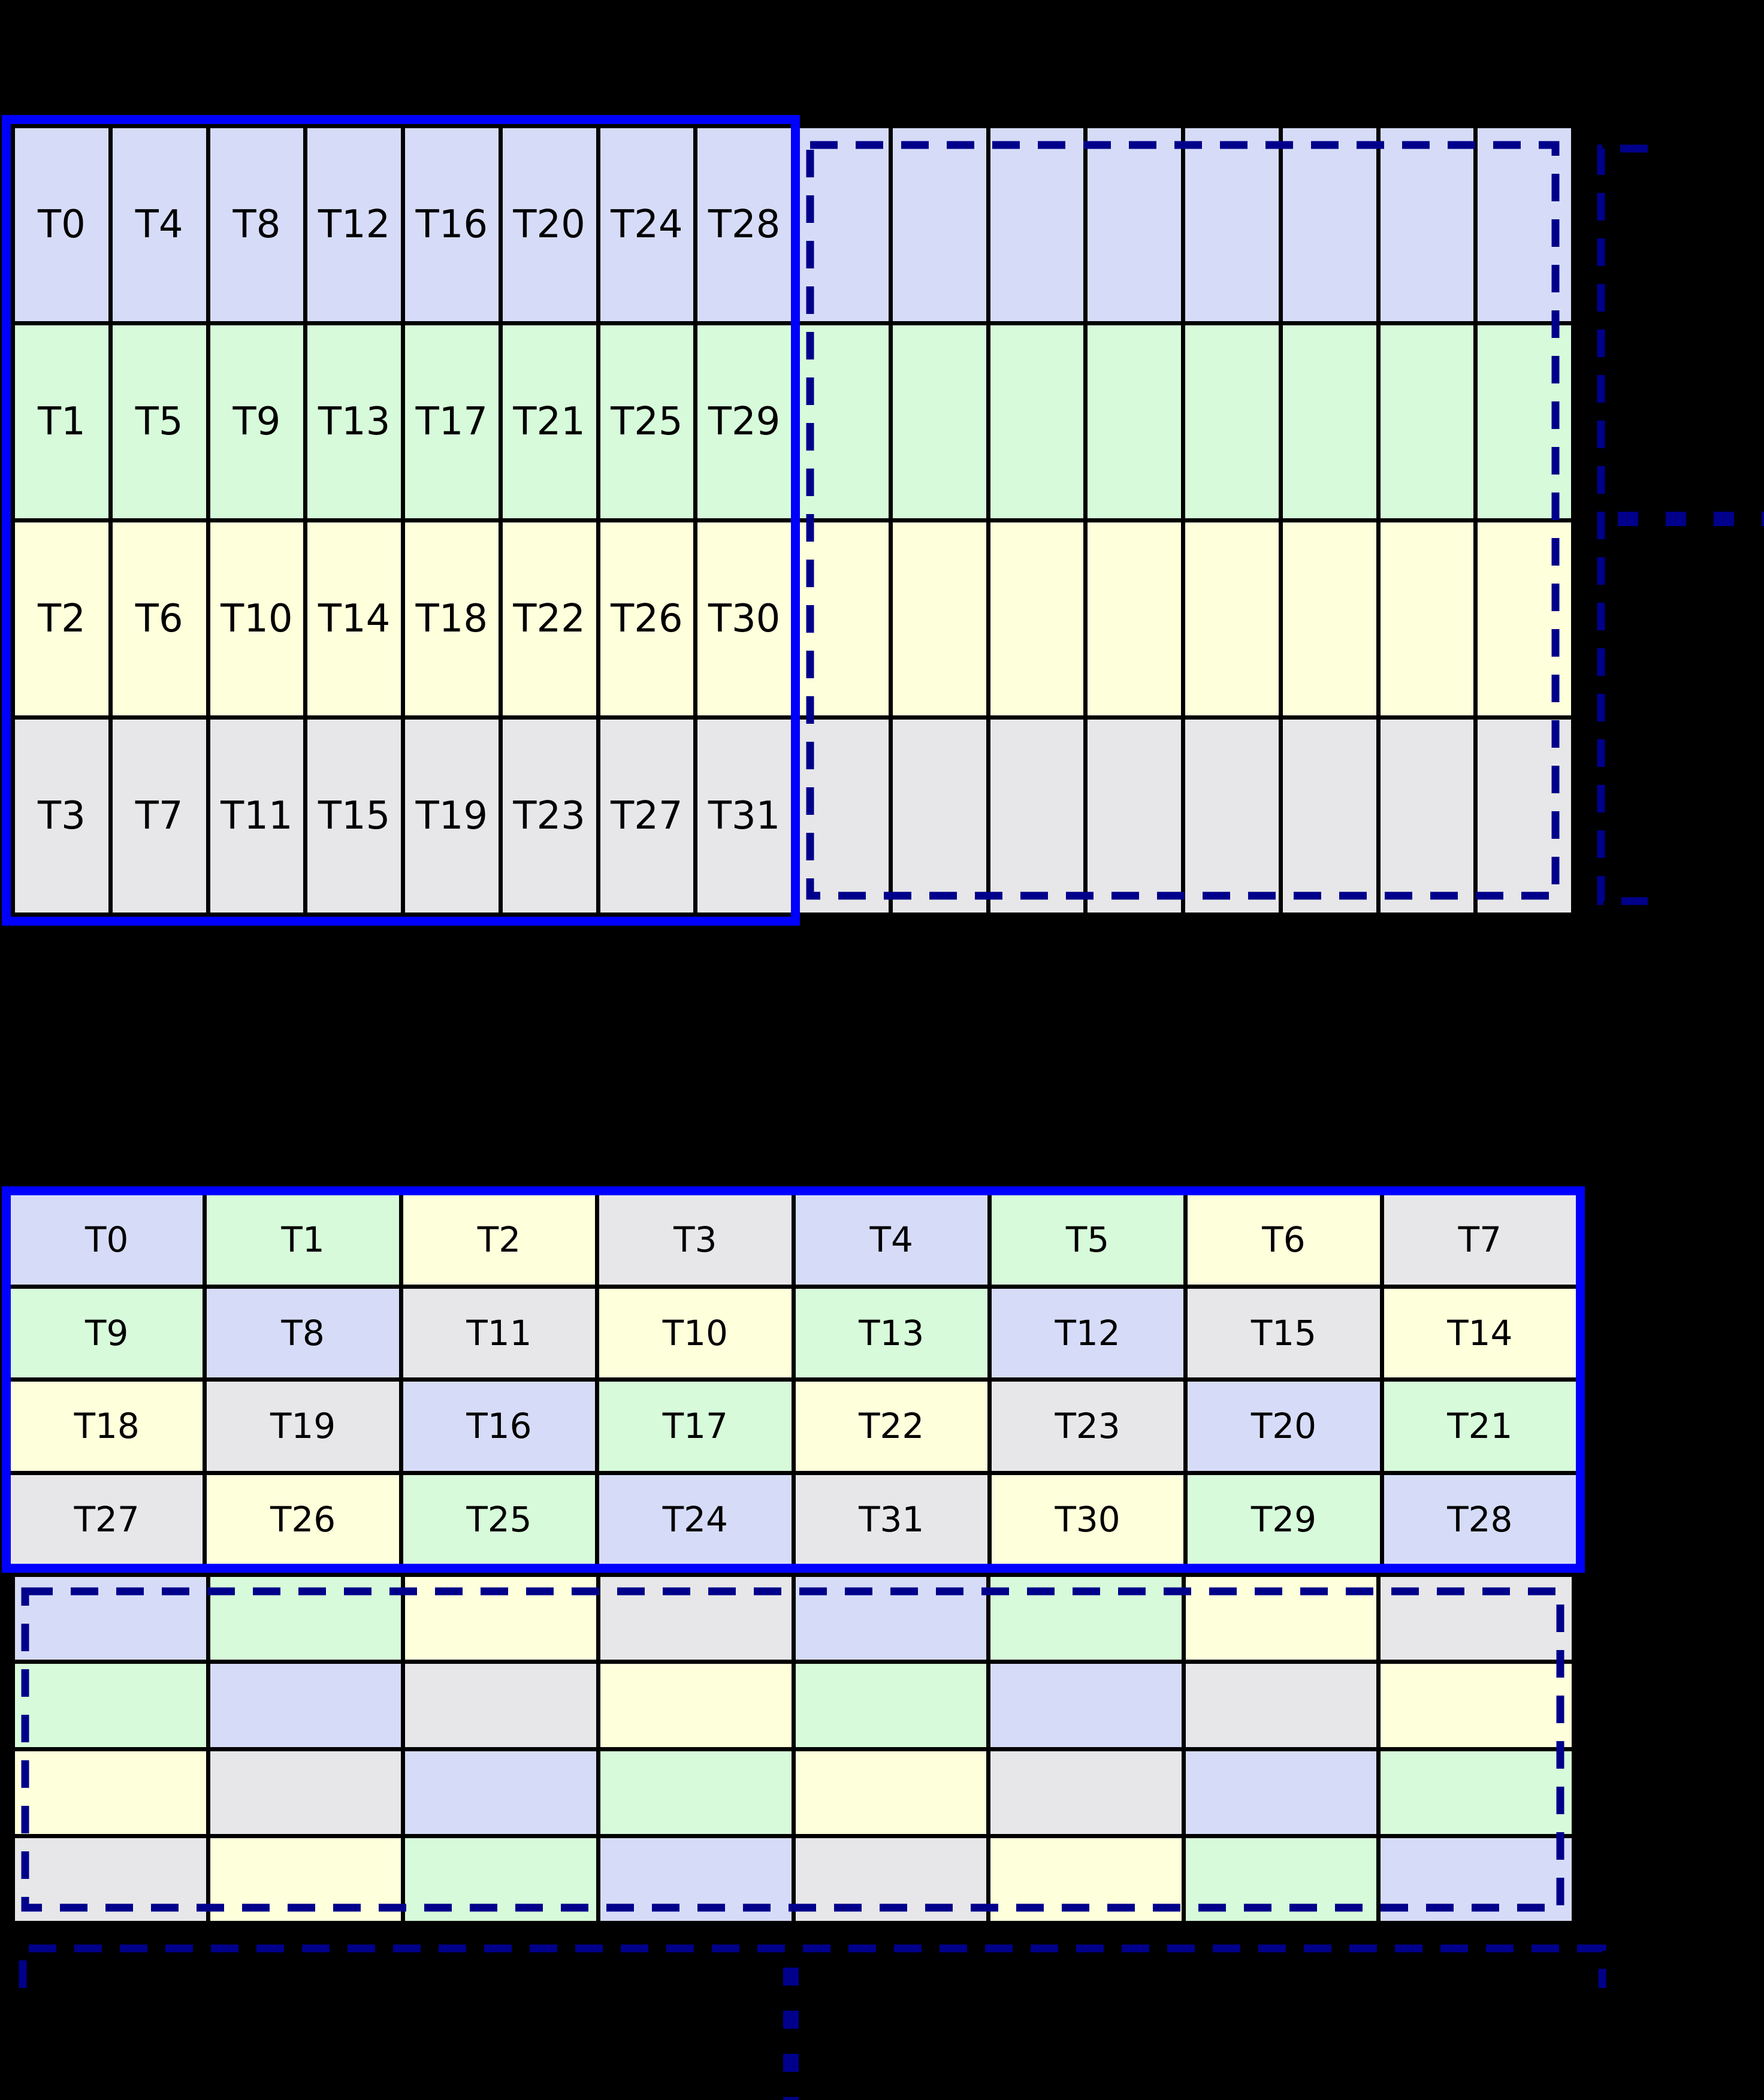 Image resolution: width=1764 pixels, height=2100 pixels. I want to click on thread-cell: T2, so click(499, 1240).